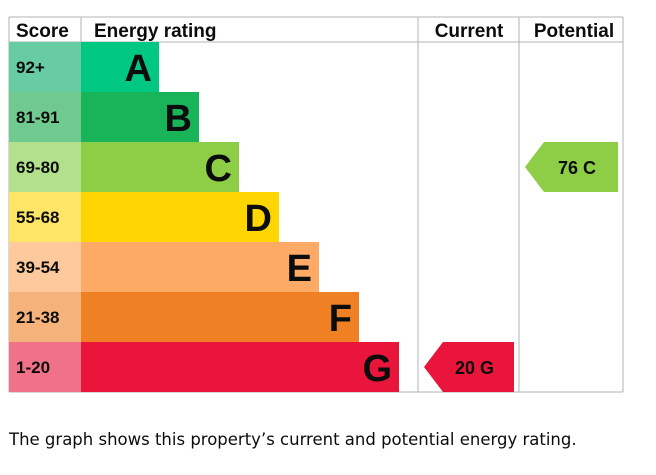  I want to click on rating-bar-e, so click(200, 267).